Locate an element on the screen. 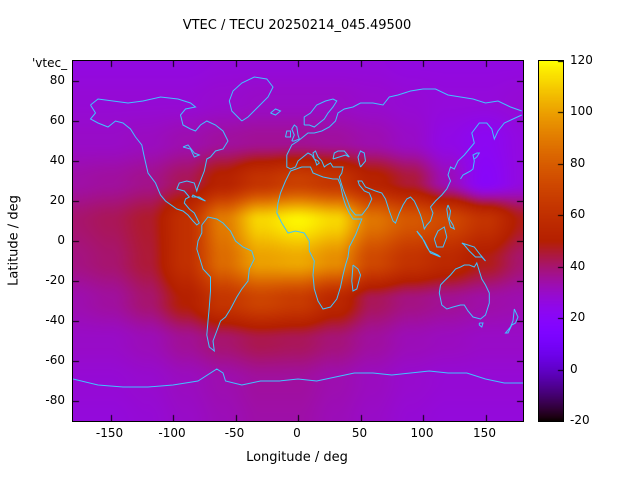 This screenshot has height=480, width=640. y-tick-label: 0 is located at coordinates (61, 240).